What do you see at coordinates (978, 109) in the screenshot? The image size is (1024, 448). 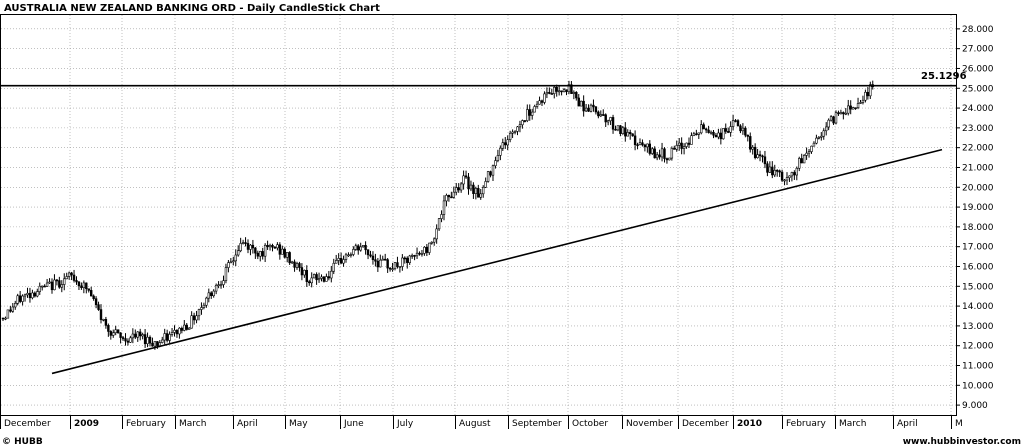 I see `y-tick-label: 24.000` at bounding box center [978, 109].